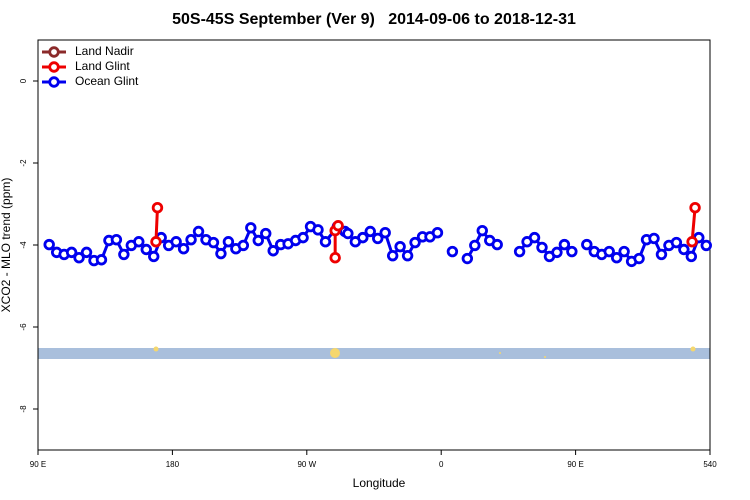 The image size is (750, 500). I want to click on y-tick-label: -6, so click(23, 327).